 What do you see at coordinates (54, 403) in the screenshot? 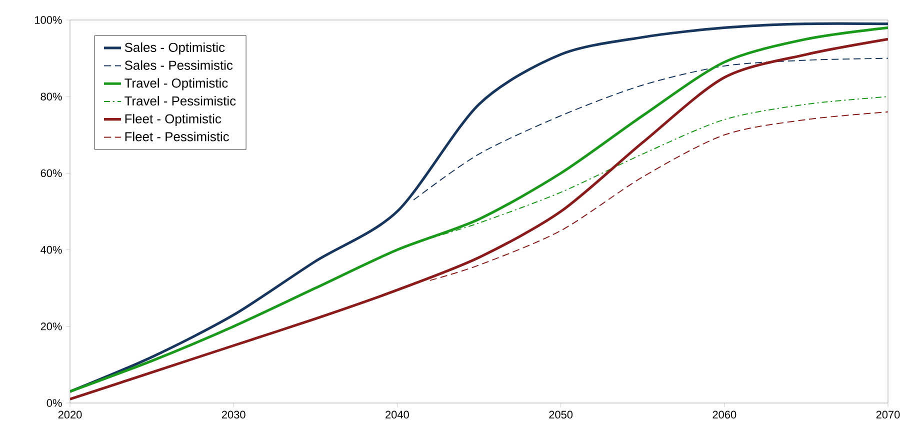
I see `y-tick-label: 0%` at bounding box center [54, 403].